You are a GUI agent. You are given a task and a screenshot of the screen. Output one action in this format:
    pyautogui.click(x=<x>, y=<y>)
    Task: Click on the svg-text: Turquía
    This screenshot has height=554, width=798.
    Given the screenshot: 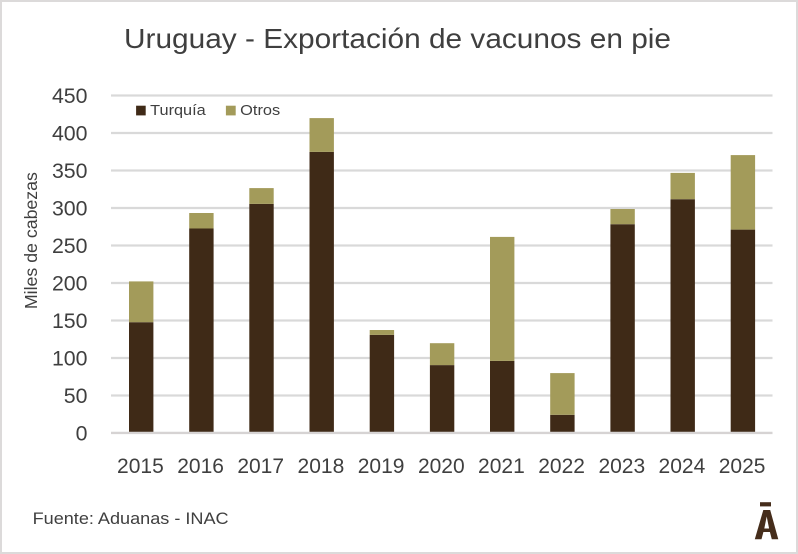 What is the action you would take?
    pyautogui.click(x=178, y=110)
    